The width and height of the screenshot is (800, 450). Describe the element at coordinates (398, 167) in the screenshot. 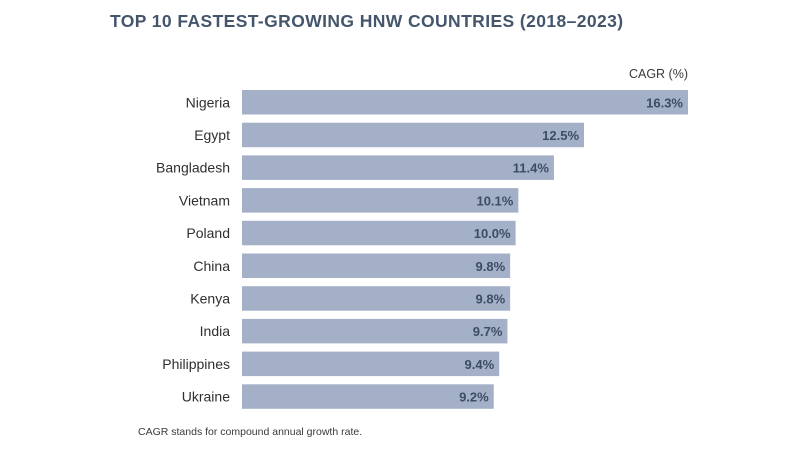

I see `bar-bangladesh` at that location.